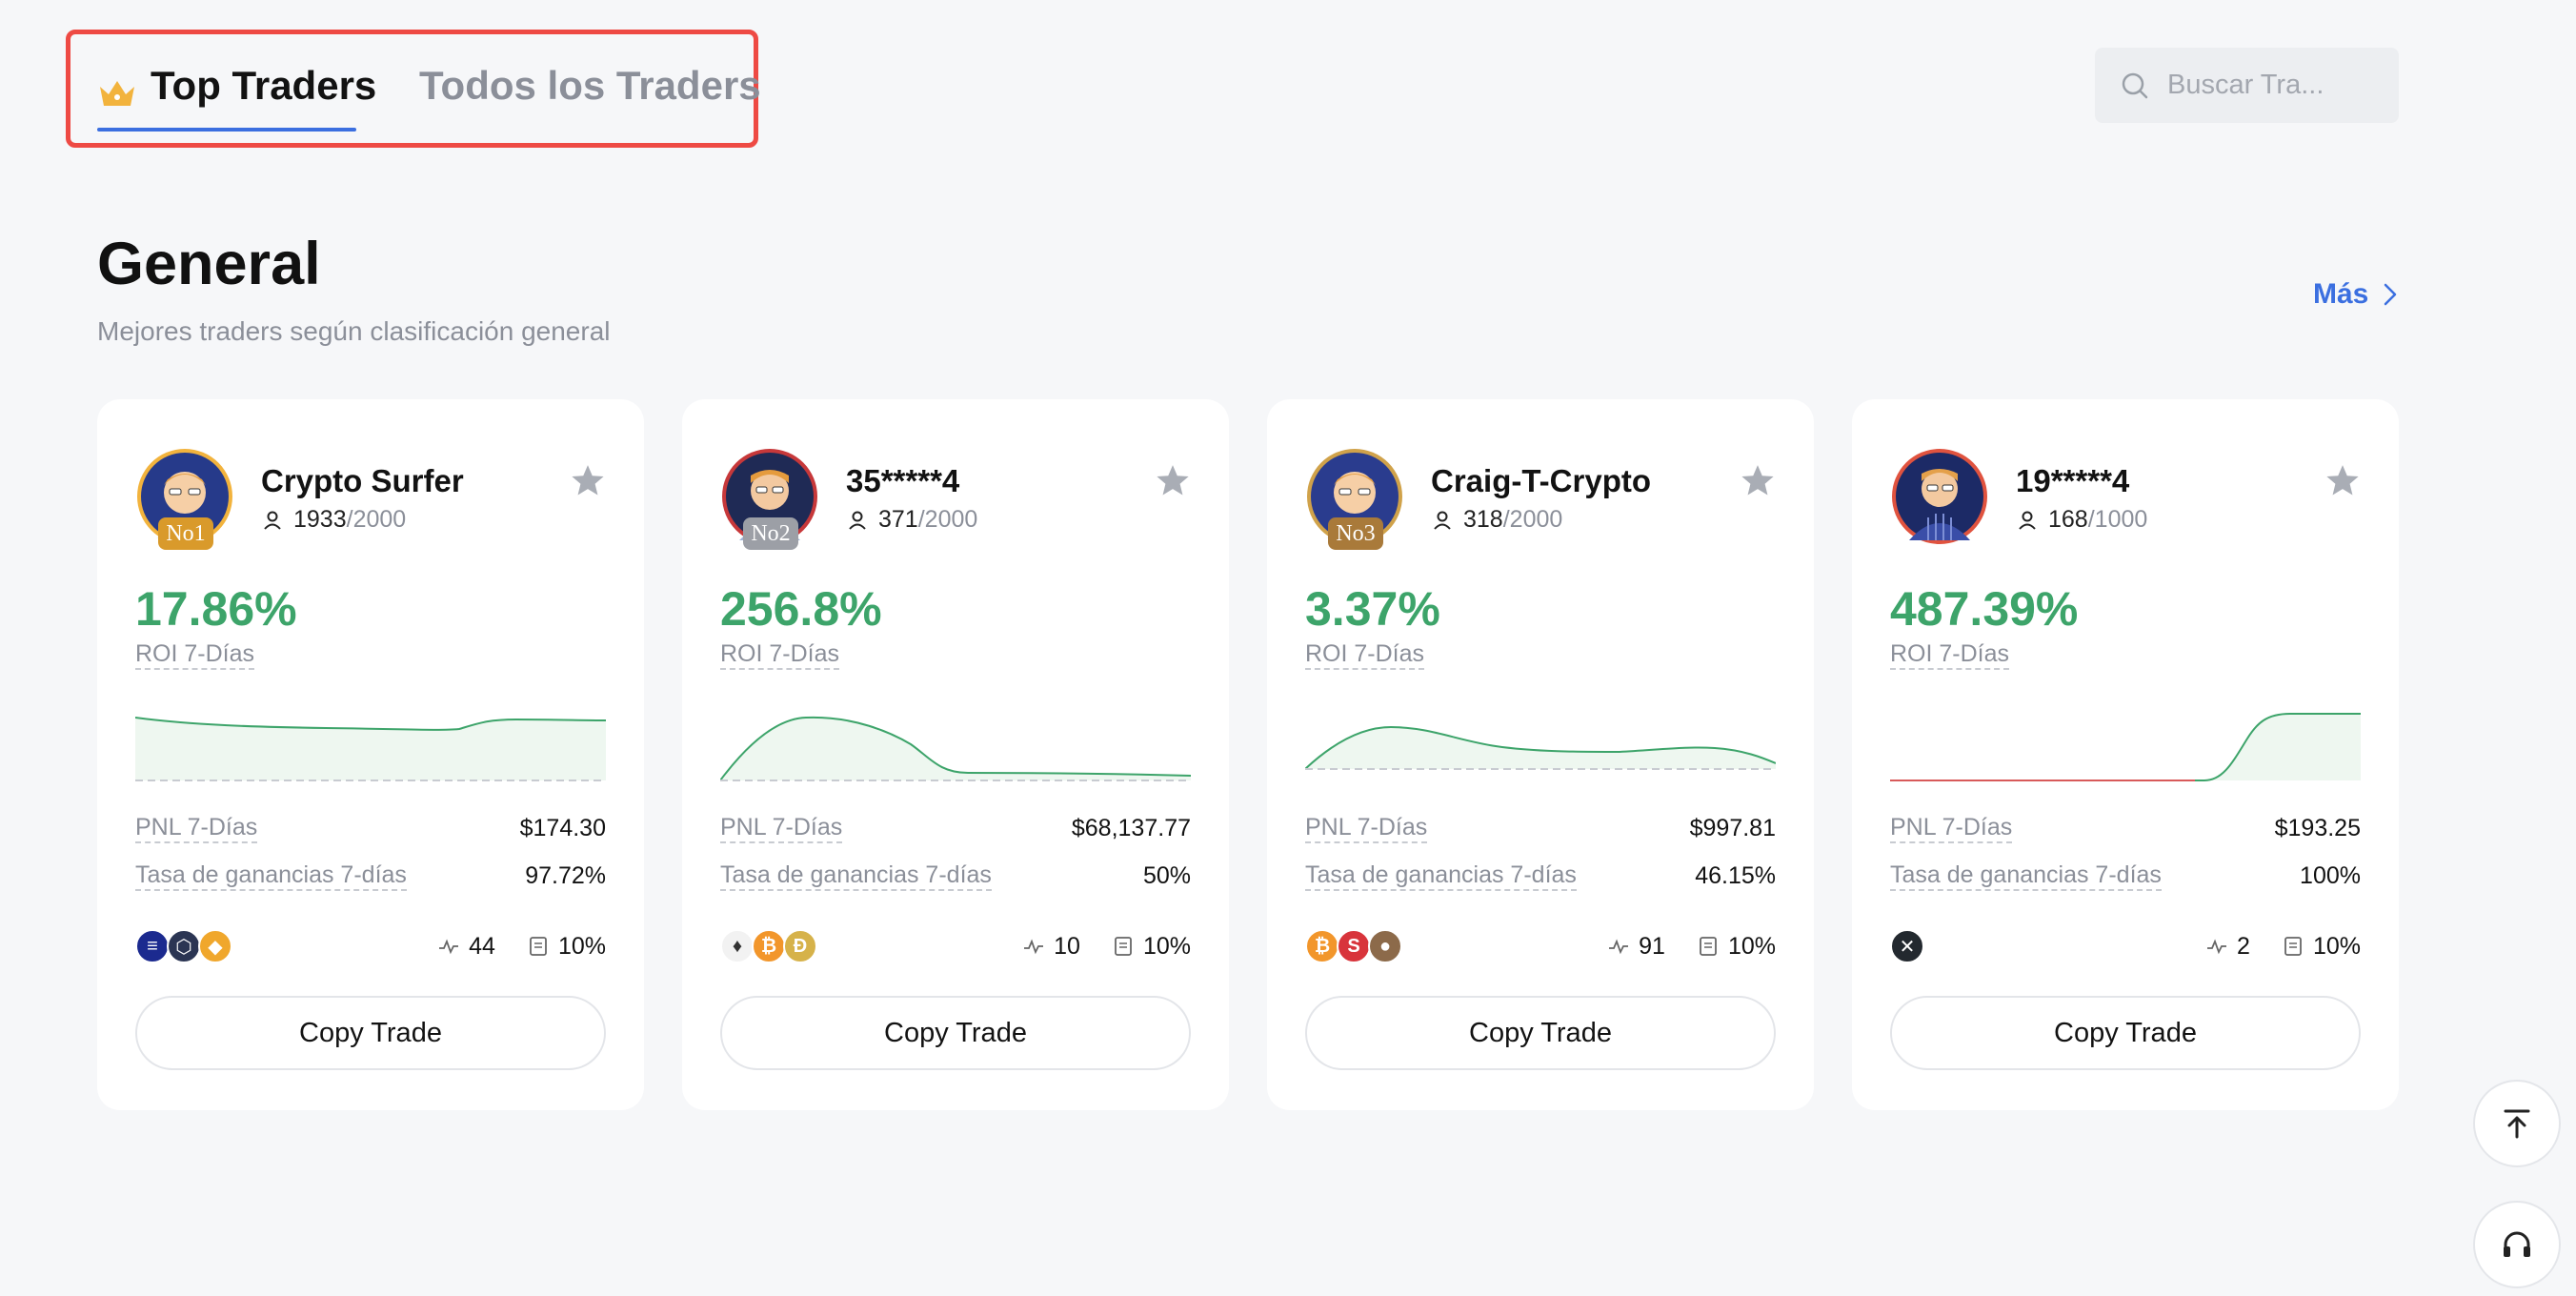  Describe the element at coordinates (2125, 828) in the screenshot. I see `pnl-row: PNL 7-Días $193.25` at that location.